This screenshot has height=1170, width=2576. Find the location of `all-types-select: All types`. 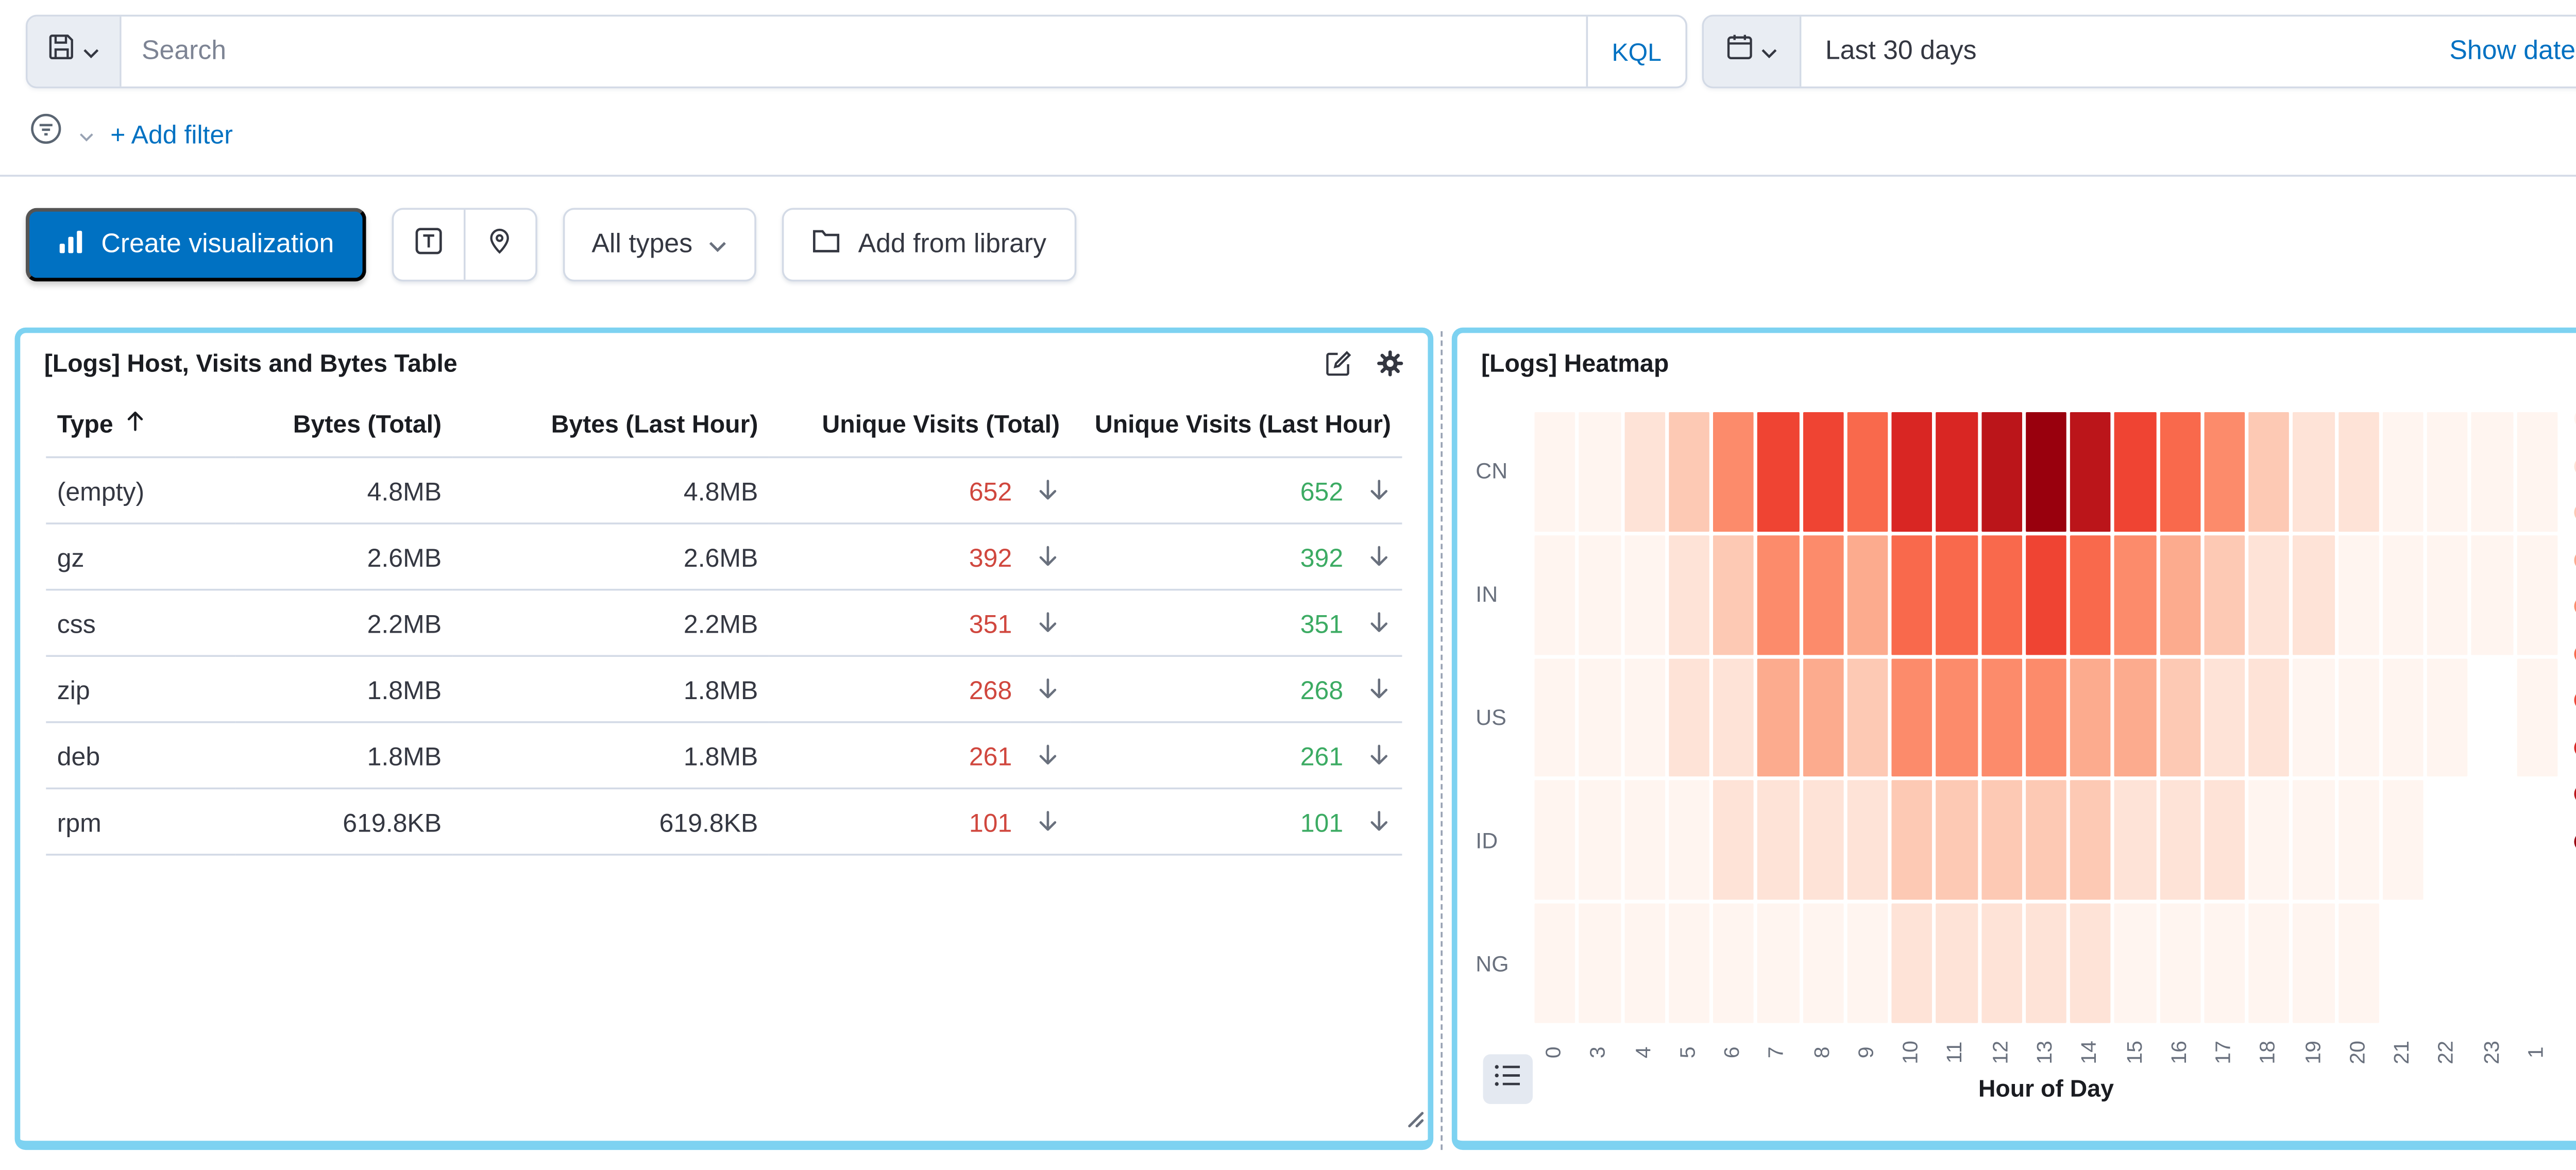

all-types-select: All types is located at coordinates (659, 245).